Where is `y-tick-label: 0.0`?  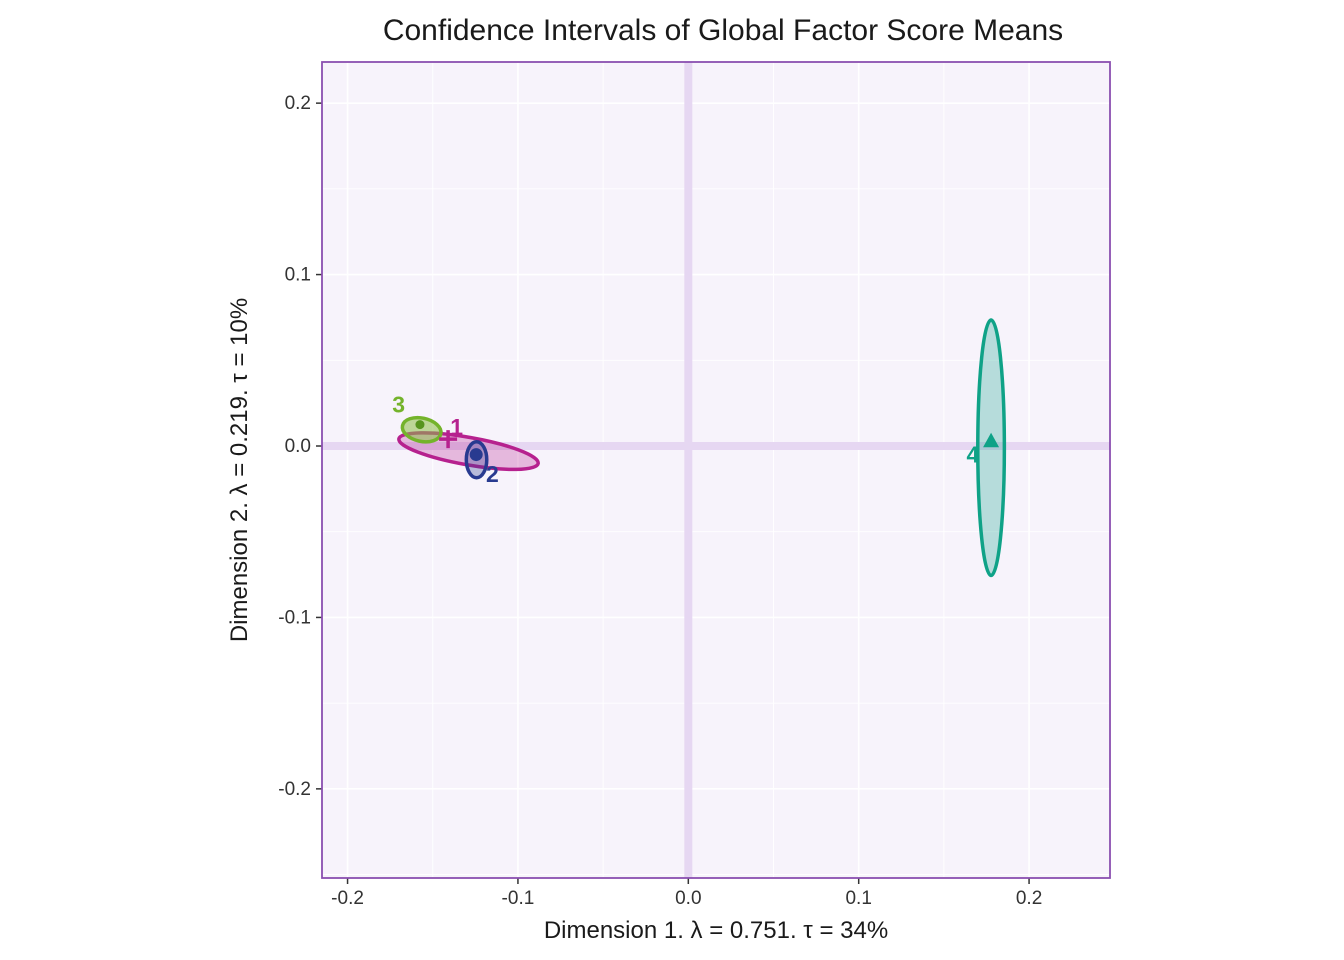 y-tick-label: 0.0 is located at coordinates (298, 446).